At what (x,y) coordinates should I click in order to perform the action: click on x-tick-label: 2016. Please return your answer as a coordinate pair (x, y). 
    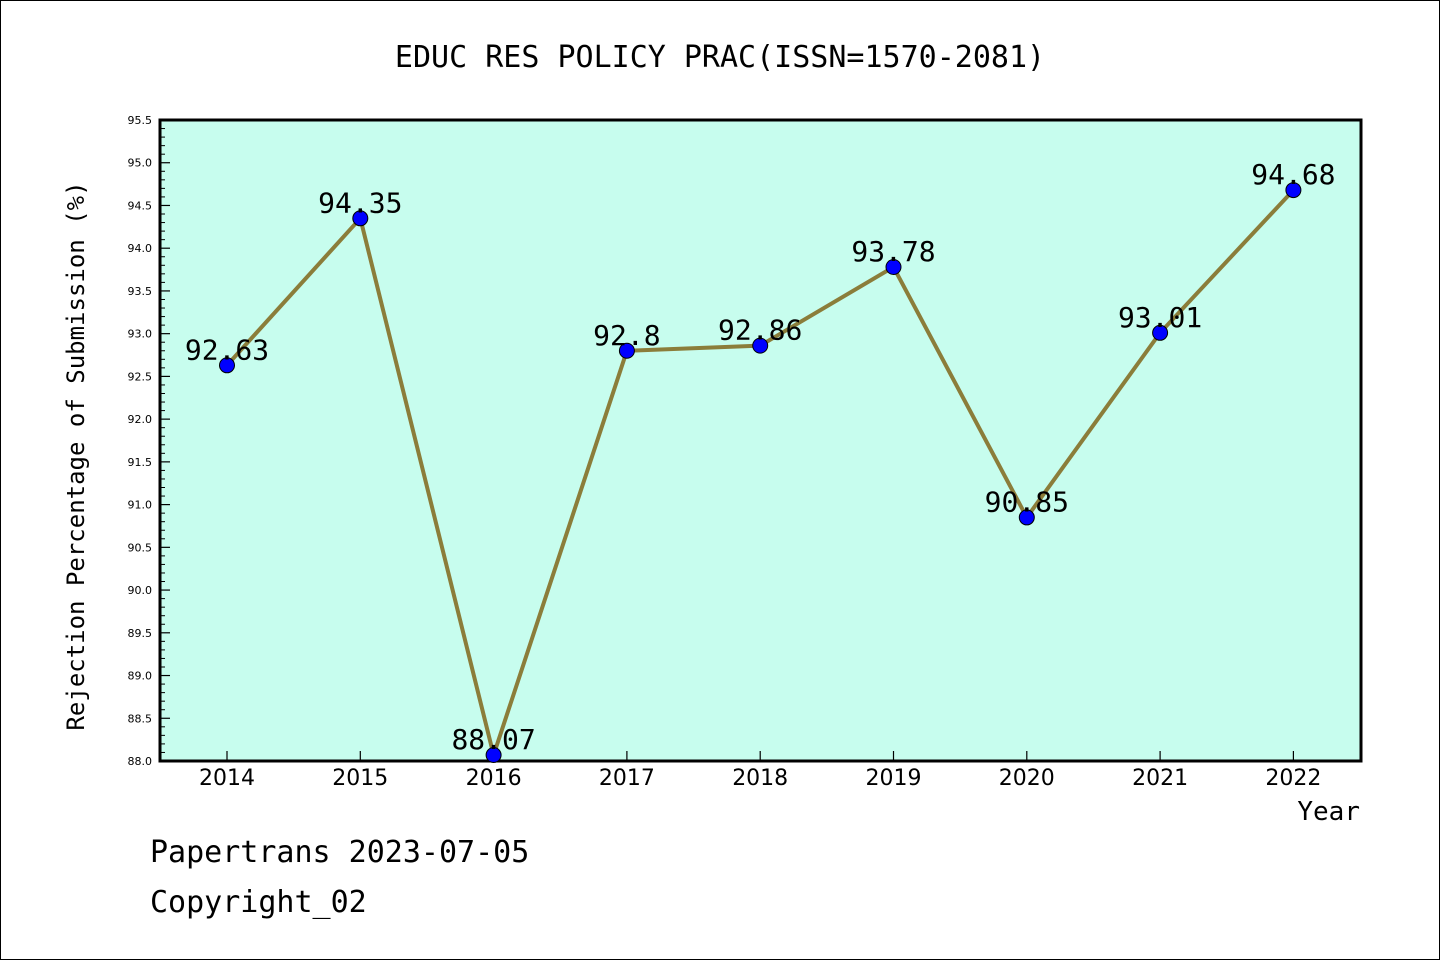
    Looking at the image, I should click on (494, 778).